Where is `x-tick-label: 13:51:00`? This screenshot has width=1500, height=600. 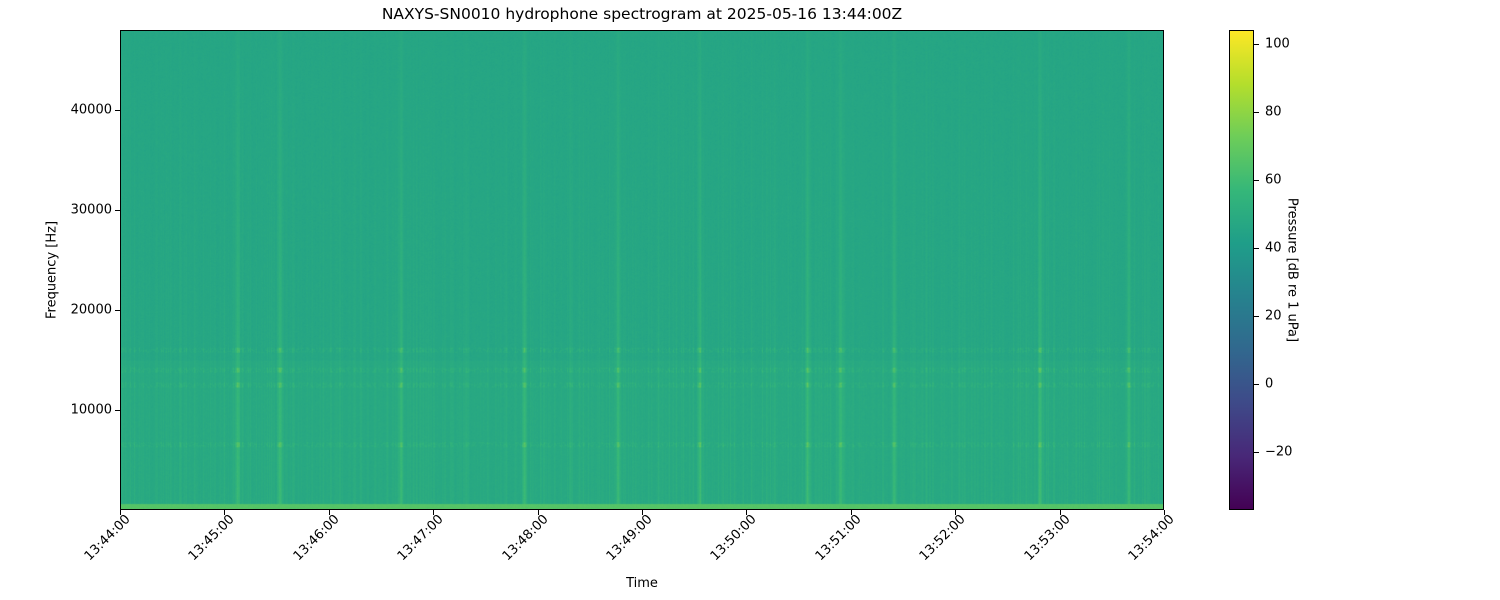
x-tick-label: 13:51:00 is located at coordinates (838, 538).